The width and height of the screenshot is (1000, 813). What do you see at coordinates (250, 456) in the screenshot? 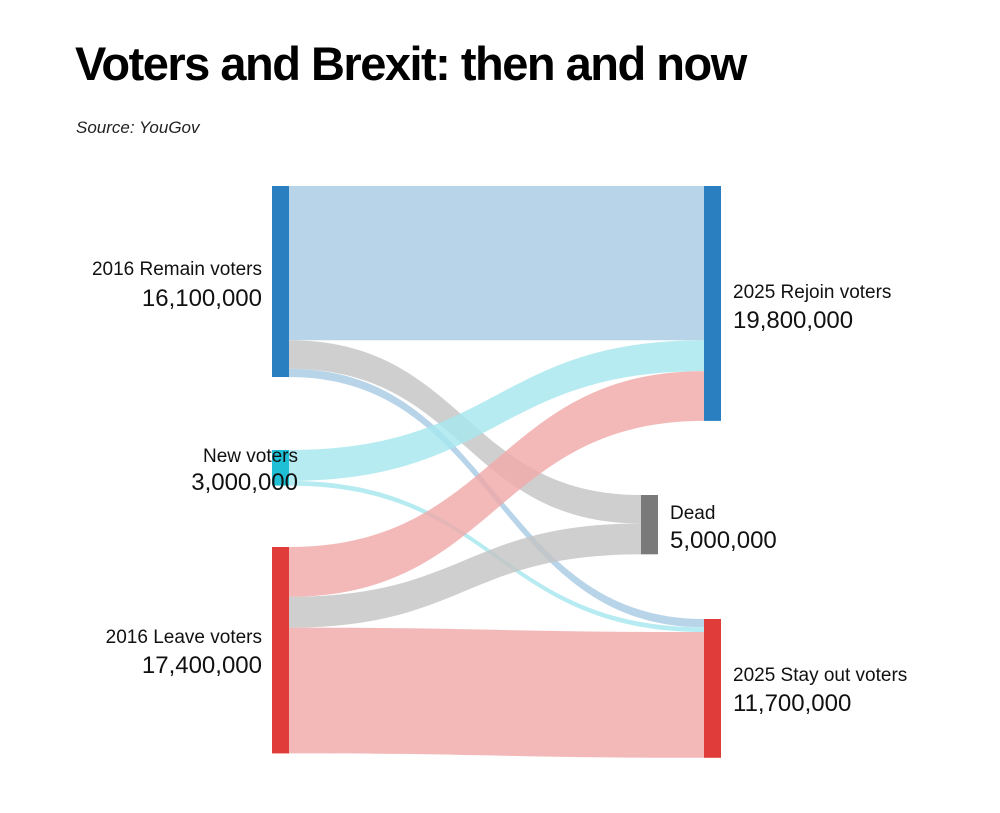
I see `label-new-name: New voters` at bounding box center [250, 456].